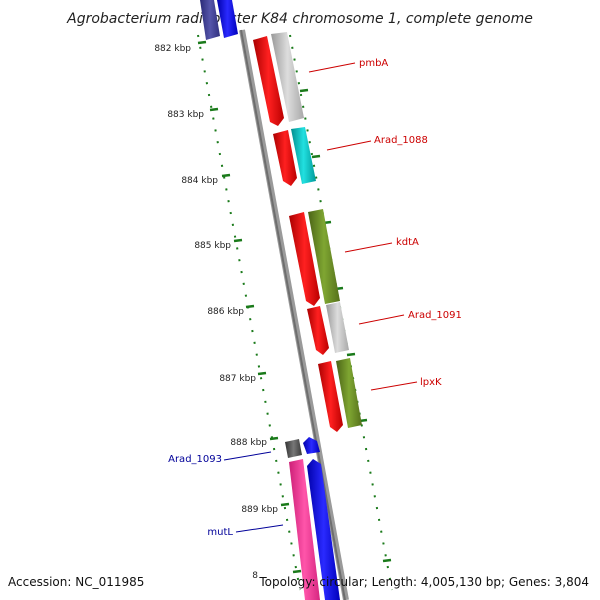 This screenshot has height=600, width=600. What do you see at coordinates (431, 382) in the screenshot?
I see `label-lpxK: lpxK` at bounding box center [431, 382].